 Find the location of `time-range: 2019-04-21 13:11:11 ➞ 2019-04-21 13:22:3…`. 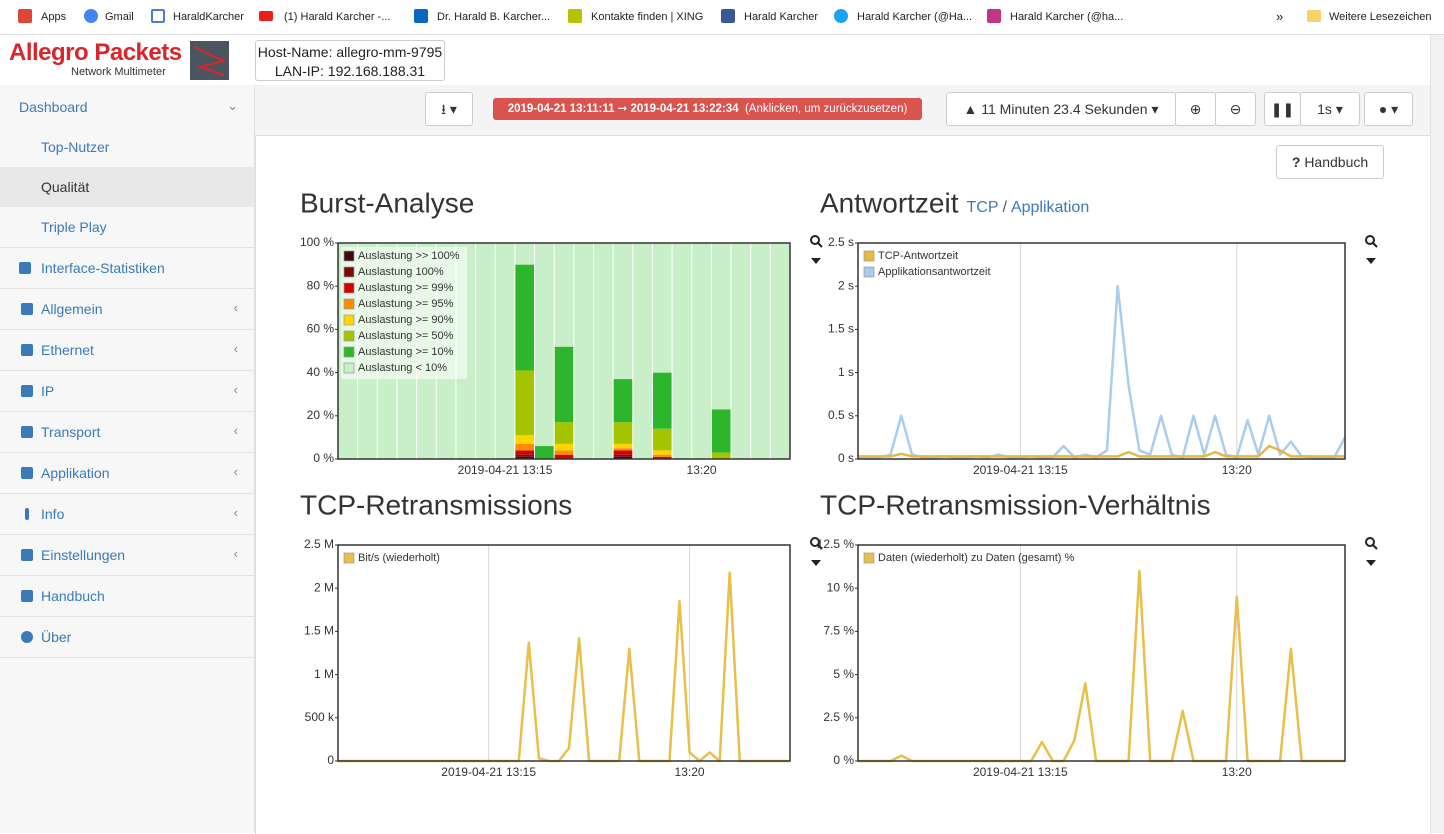

time-range: 2019-04-21 13:11:11 ➞ 2019-04-21 13:22:3… is located at coordinates (707, 109).